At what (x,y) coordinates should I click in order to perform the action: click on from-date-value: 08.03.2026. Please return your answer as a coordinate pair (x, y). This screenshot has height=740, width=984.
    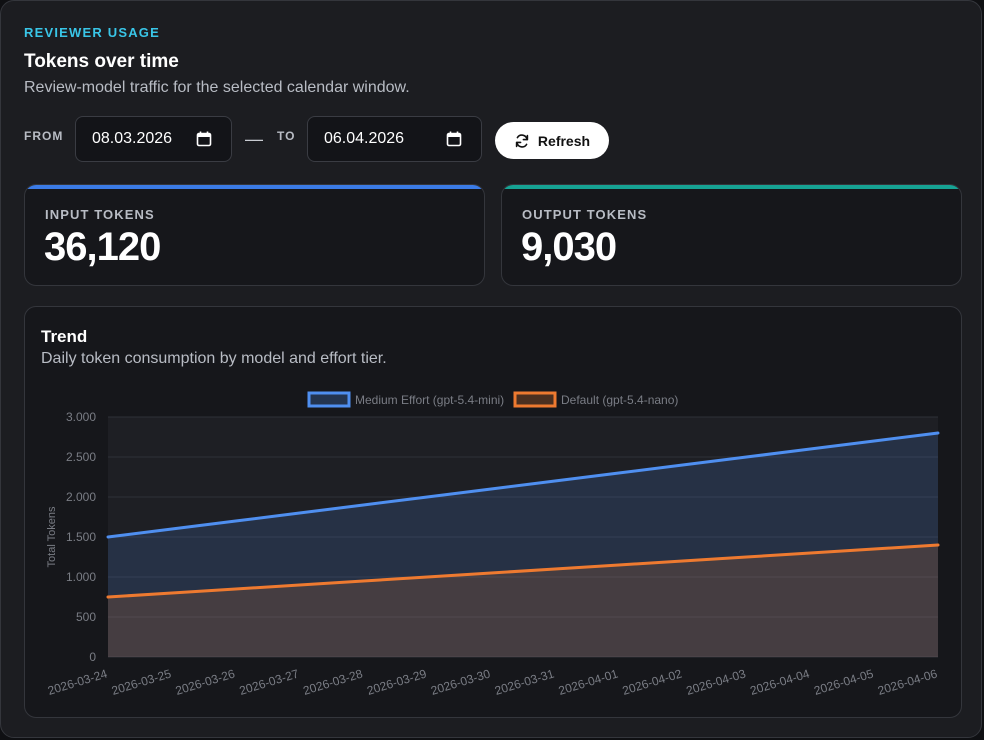
    Looking at the image, I should click on (132, 138).